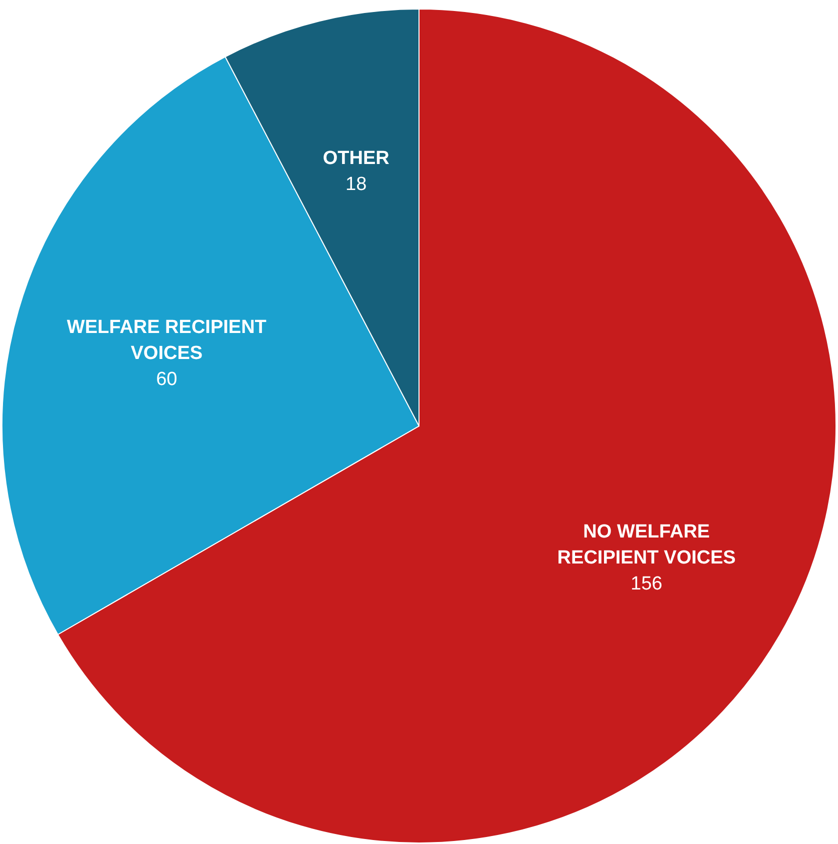 The width and height of the screenshot is (838, 844). What do you see at coordinates (166, 340) in the screenshot?
I see `slice-label: WELFARE RECIPIENT VOICES` at bounding box center [166, 340].